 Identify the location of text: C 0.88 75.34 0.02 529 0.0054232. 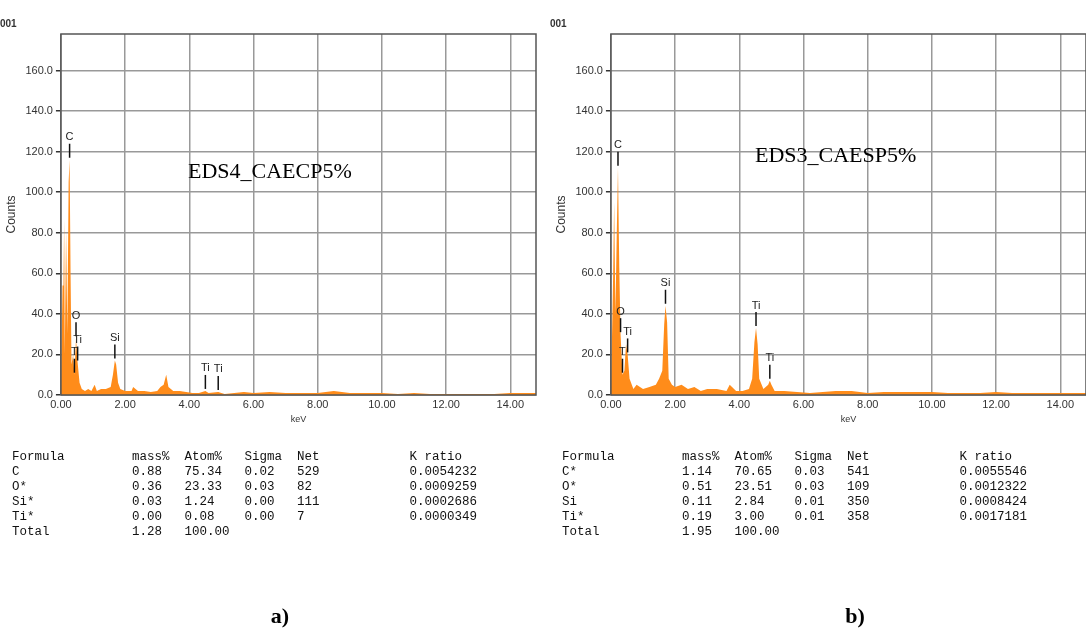
(245, 472).